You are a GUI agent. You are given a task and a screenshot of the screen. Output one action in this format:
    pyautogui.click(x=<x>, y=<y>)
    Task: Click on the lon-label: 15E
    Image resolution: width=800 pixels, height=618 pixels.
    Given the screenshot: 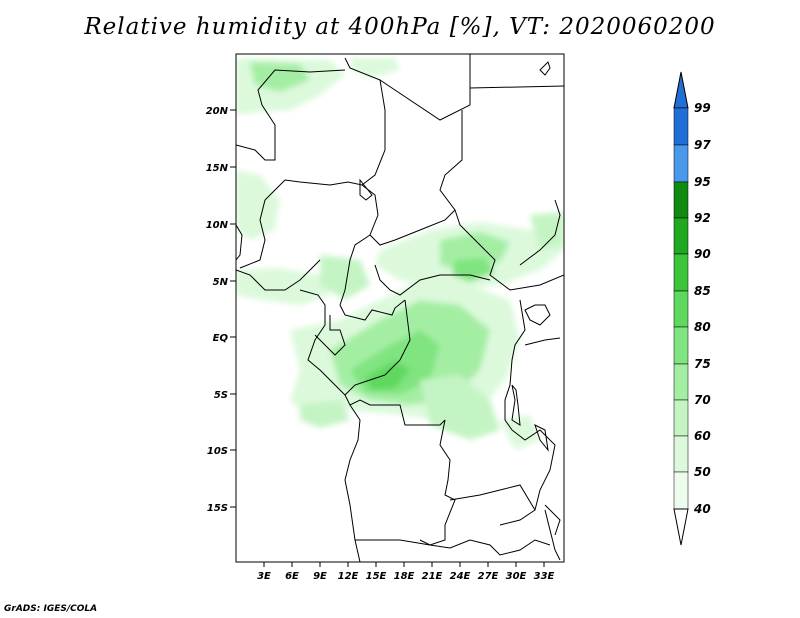 What is the action you would take?
    pyautogui.click(x=376, y=576)
    